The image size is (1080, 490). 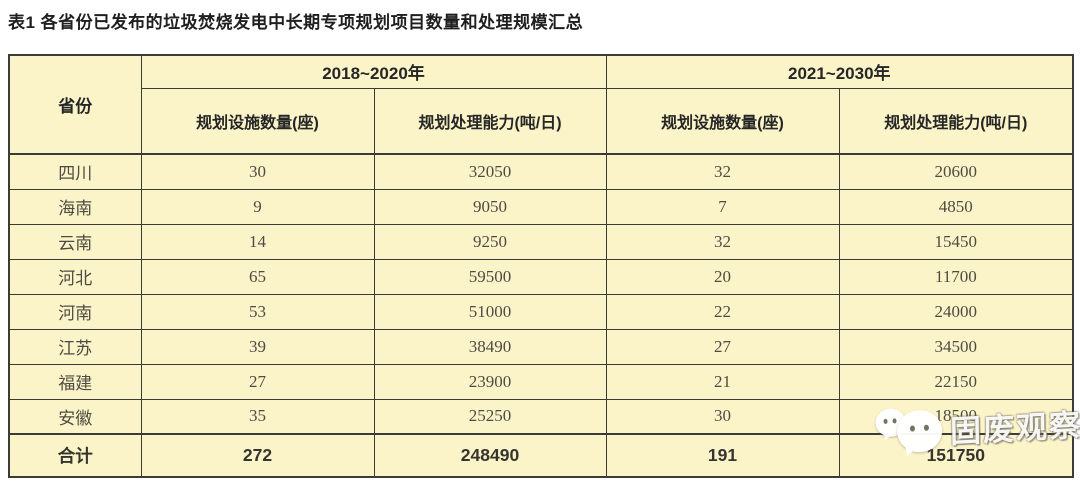 I want to click on table-row: 河北 65 59500 20 11700, so click(x=541, y=276).